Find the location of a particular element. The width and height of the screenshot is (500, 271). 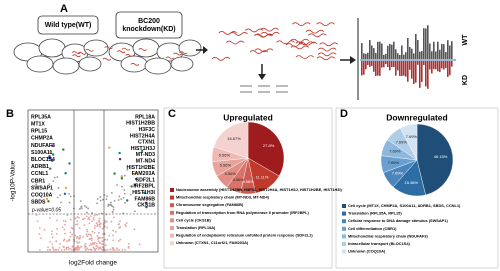

gene-label: CKS1B is located at coordinates (146, 206).